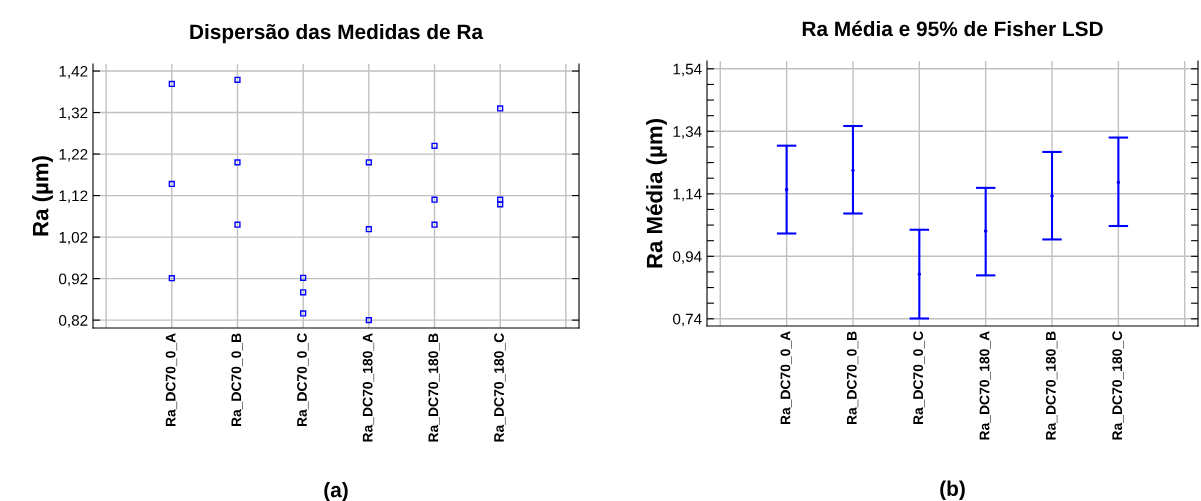 This screenshot has width=1201, height=501. What do you see at coordinates (687, 257) in the screenshot?
I see `y-tick-label: 0,94` at bounding box center [687, 257].